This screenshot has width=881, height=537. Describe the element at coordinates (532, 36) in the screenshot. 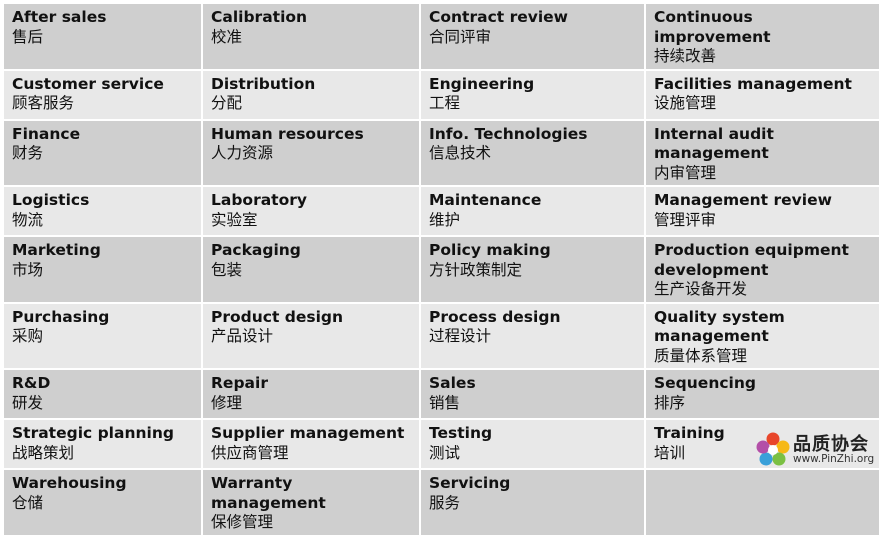

I see `table-cell: Contract review 合同评审` at that location.